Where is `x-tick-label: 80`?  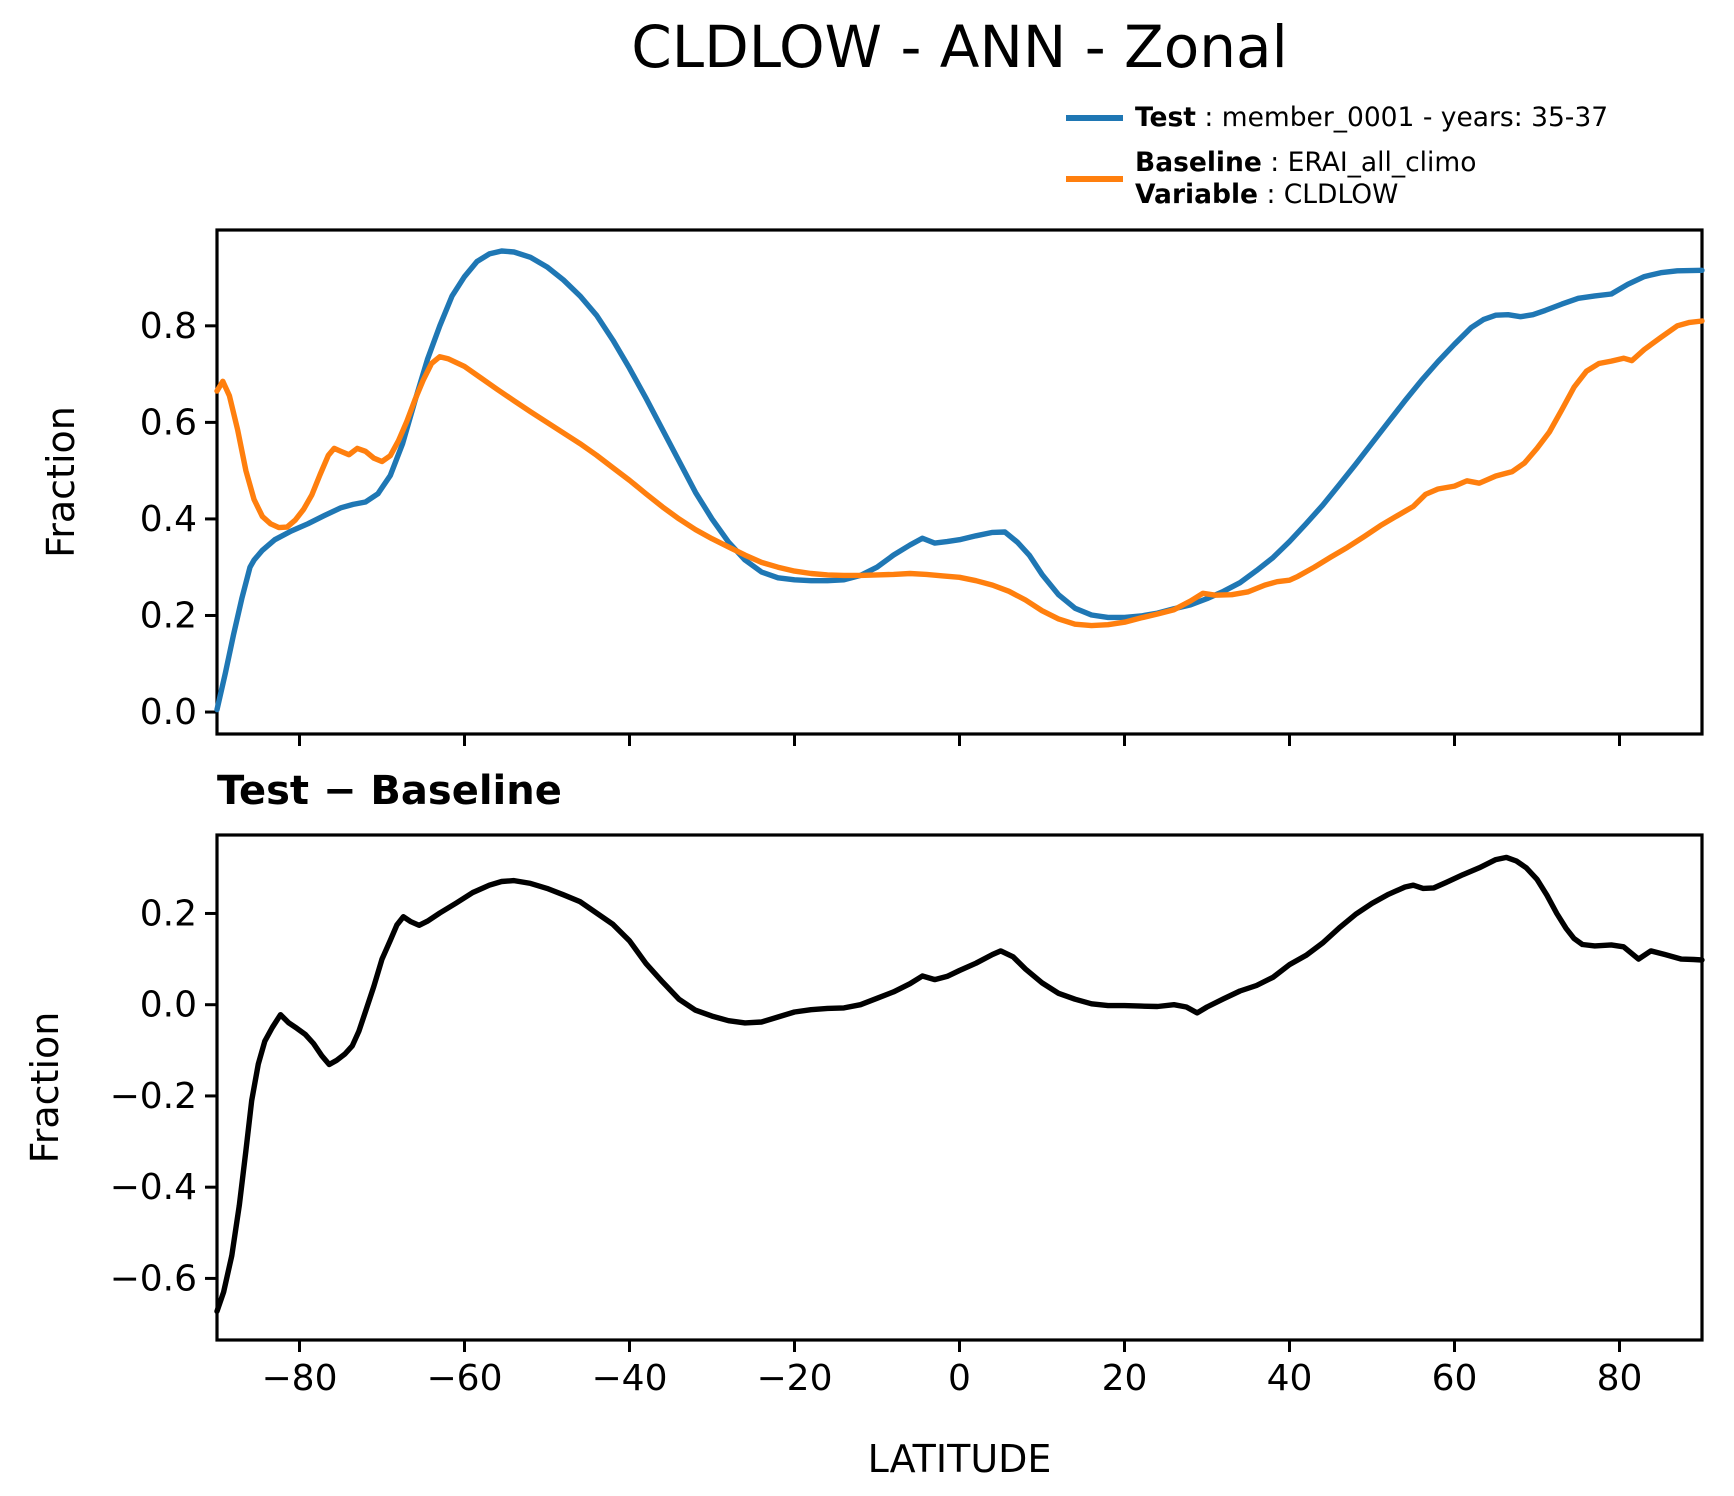
x-tick-label: 80 is located at coordinates (1620, 1378).